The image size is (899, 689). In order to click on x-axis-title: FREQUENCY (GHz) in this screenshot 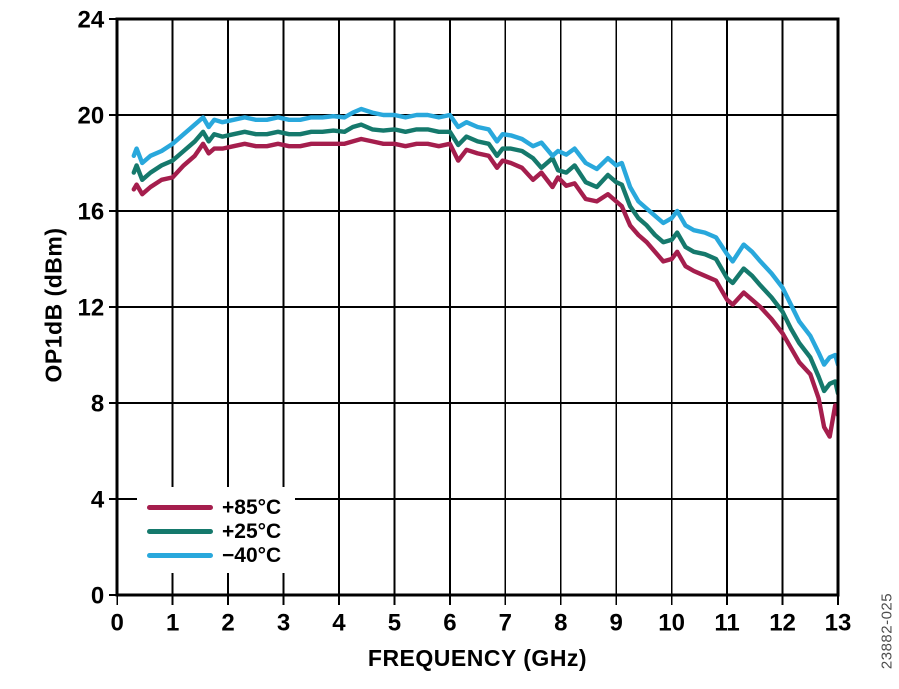, I will do `click(477, 658)`.